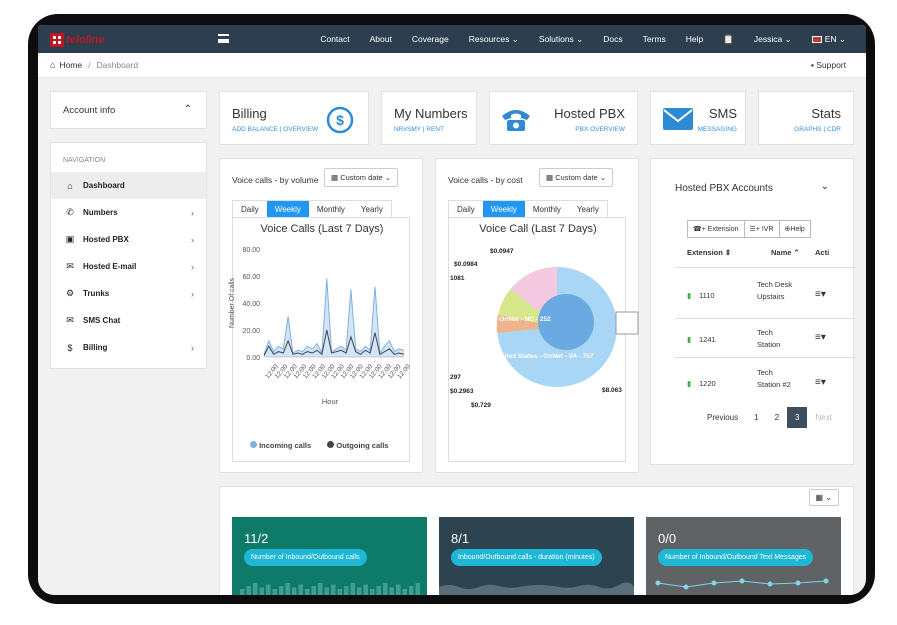  What do you see at coordinates (561, 38) in the screenshot?
I see `nav-solutions: Solutions ⌄` at bounding box center [561, 38].